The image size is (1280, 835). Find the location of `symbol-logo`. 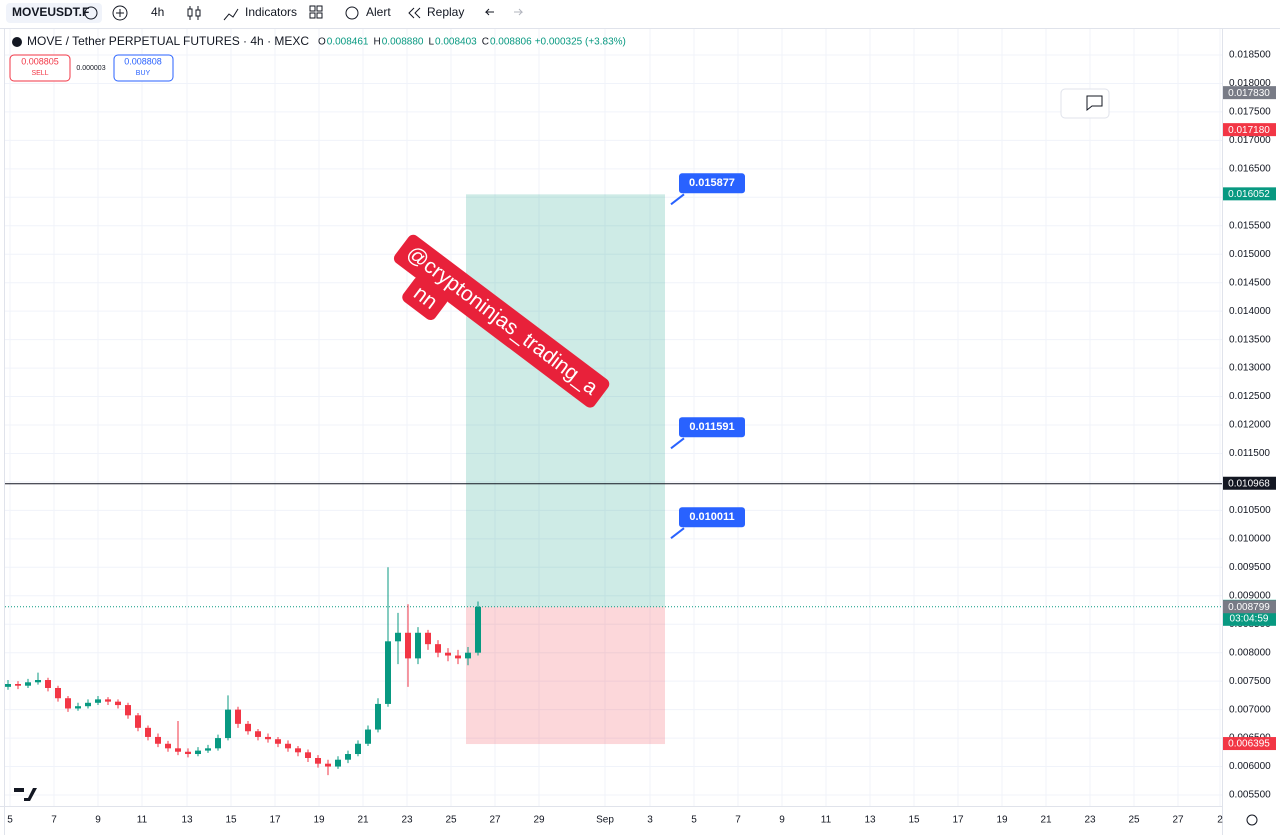

symbol-logo is located at coordinates (17, 42).